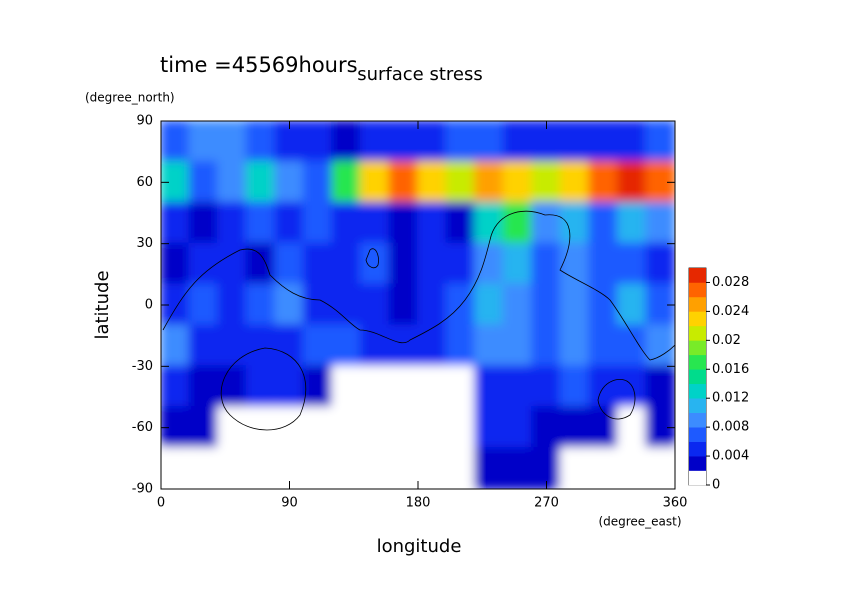  I want to click on colorbar-tick-label: 0.016, so click(730, 369).